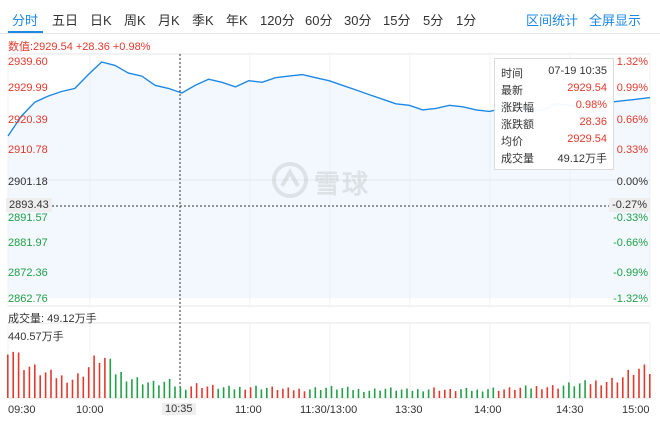  What do you see at coordinates (517, 125) in the screenshot?
I see `tooltip-change-label: 涨跌额` at bounding box center [517, 125].